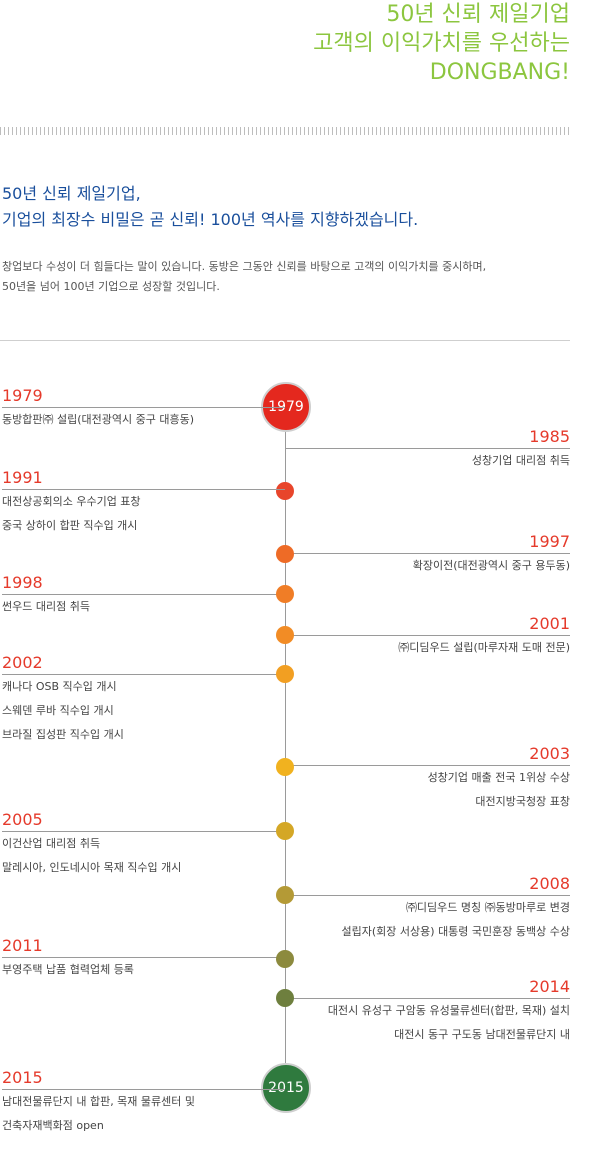 The width and height of the screenshot is (590, 1152). Describe the element at coordinates (210, 219) in the screenshot. I see `intro-heading-line-2: 기업의 최장수 비밀은 곧 신뢰! 100년 역사를 지향하겠습니다.` at that location.